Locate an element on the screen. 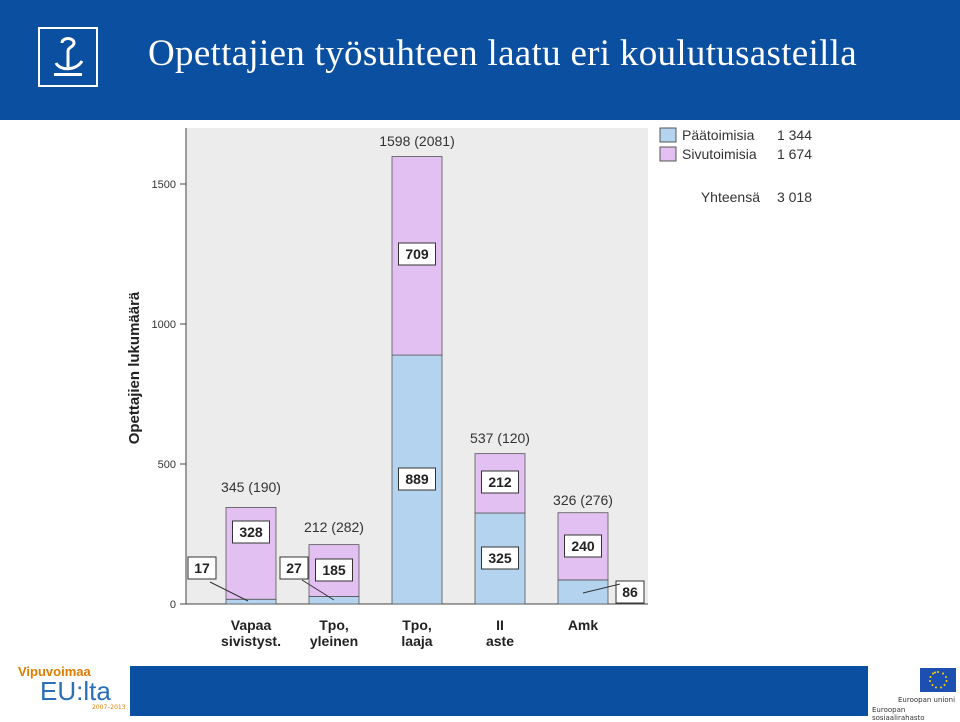 Image resolution: width=960 pixels, height=722 pixels. brand-logo-text: Vipuvoimaa is located at coordinates (54, 671).